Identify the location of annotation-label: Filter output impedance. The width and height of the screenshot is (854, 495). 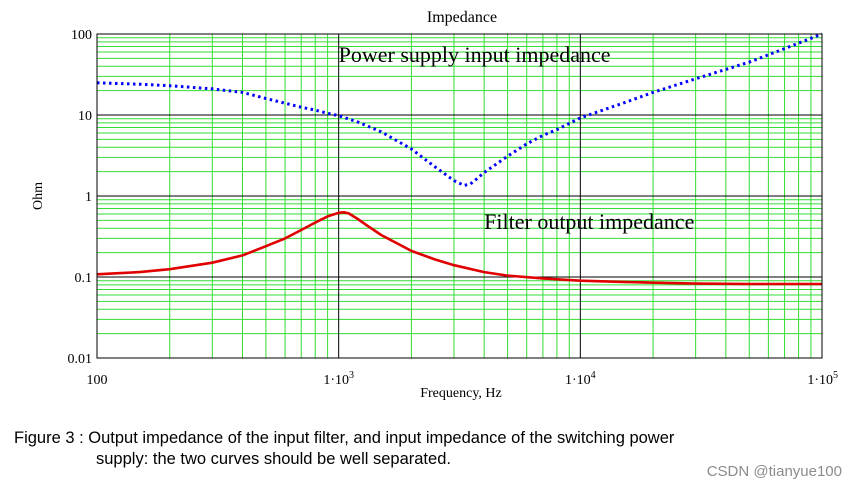
(589, 221).